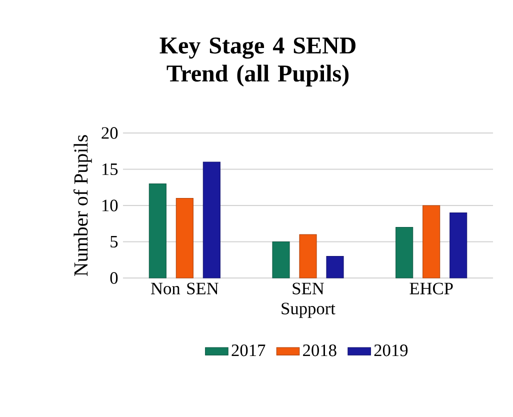 This screenshot has width=513, height=417. What do you see at coordinates (114, 278) in the screenshot?
I see `y-tick-label: 0` at bounding box center [114, 278].